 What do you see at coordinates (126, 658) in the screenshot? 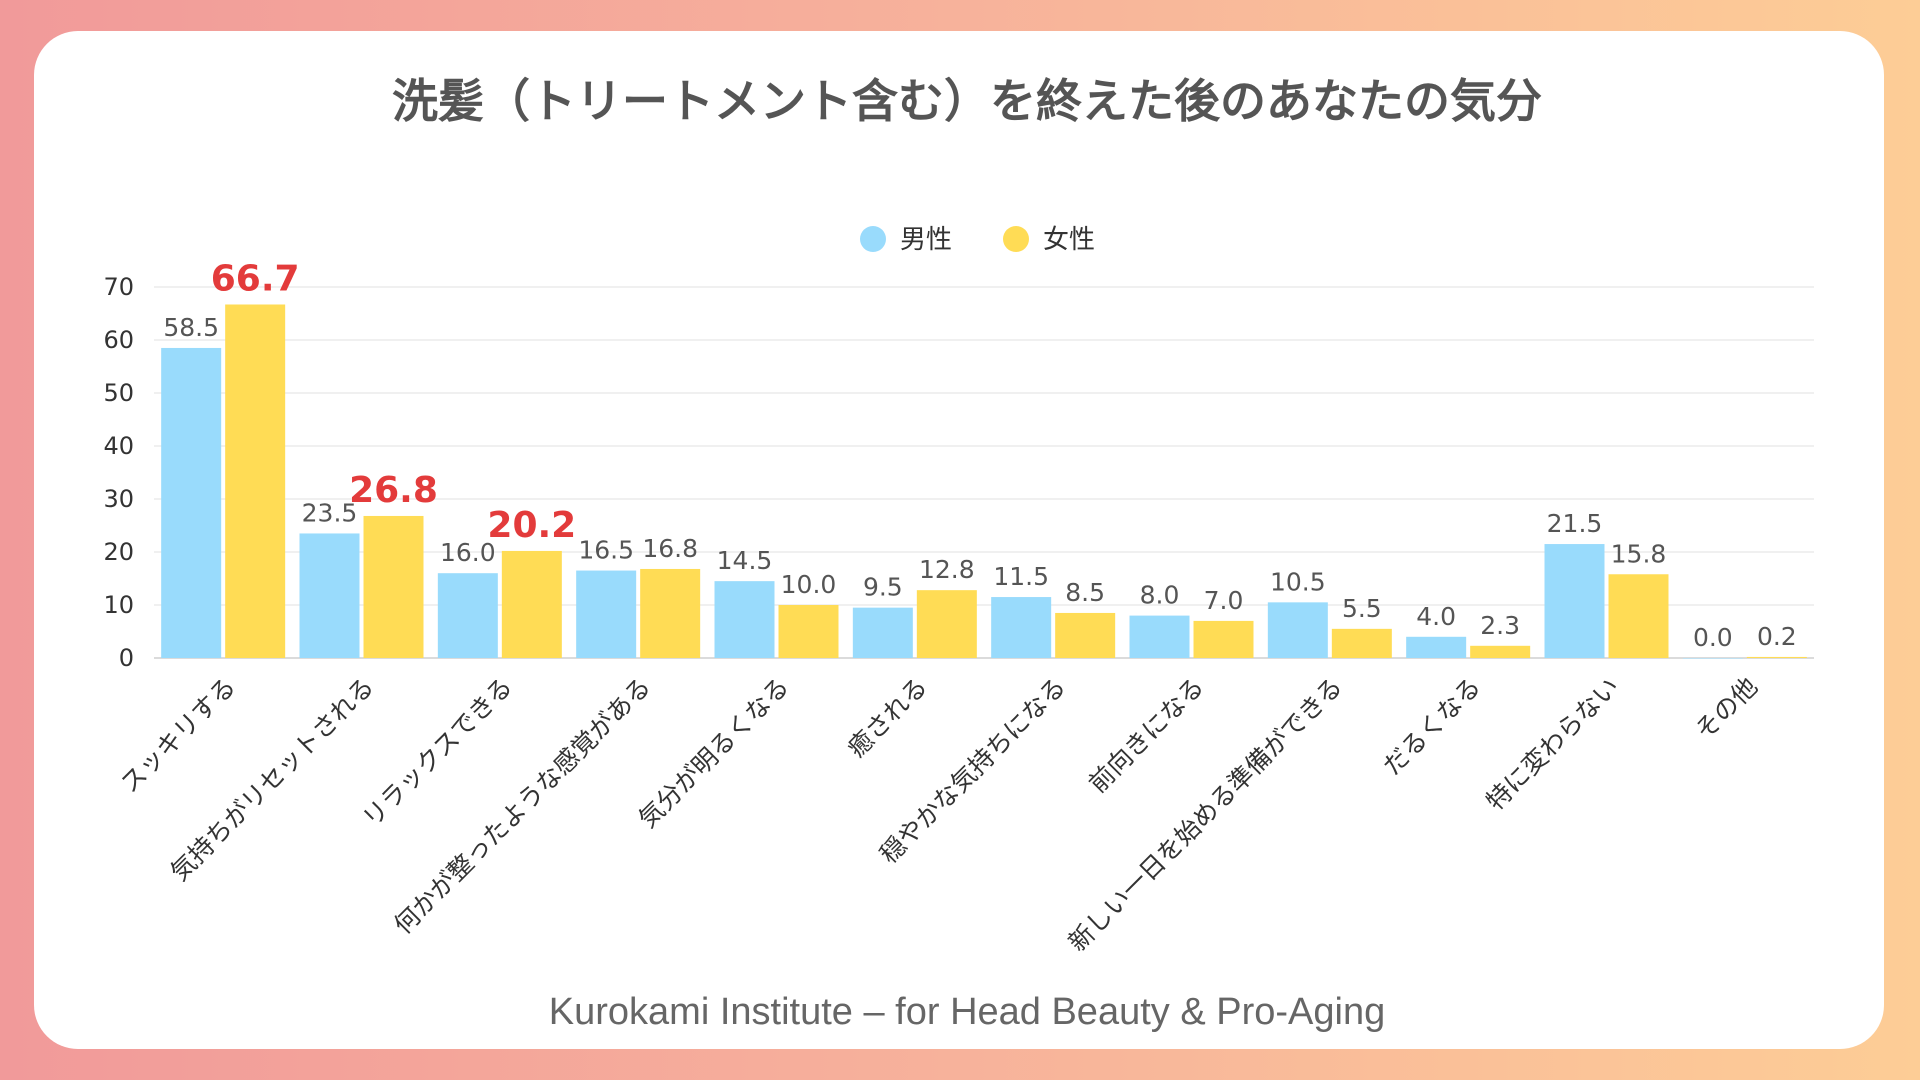
I see `y-tick-label: 0` at bounding box center [126, 658].